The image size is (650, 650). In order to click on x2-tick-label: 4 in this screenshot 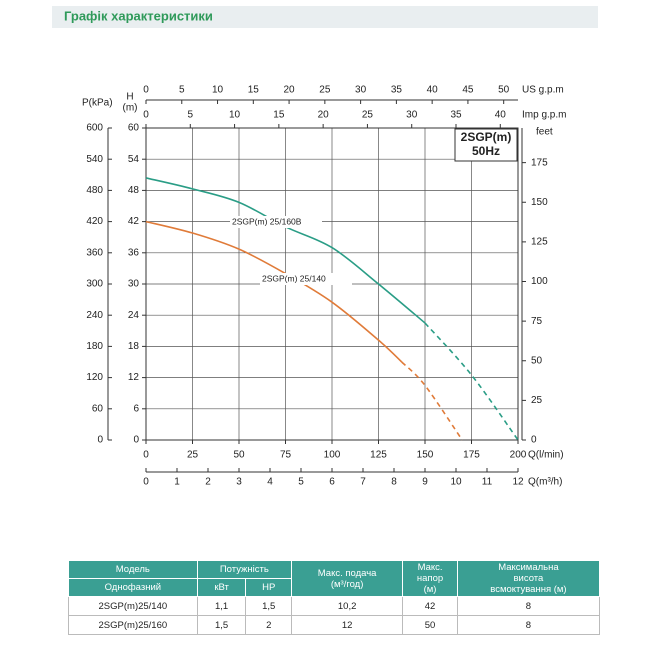, I will do `click(270, 482)`.